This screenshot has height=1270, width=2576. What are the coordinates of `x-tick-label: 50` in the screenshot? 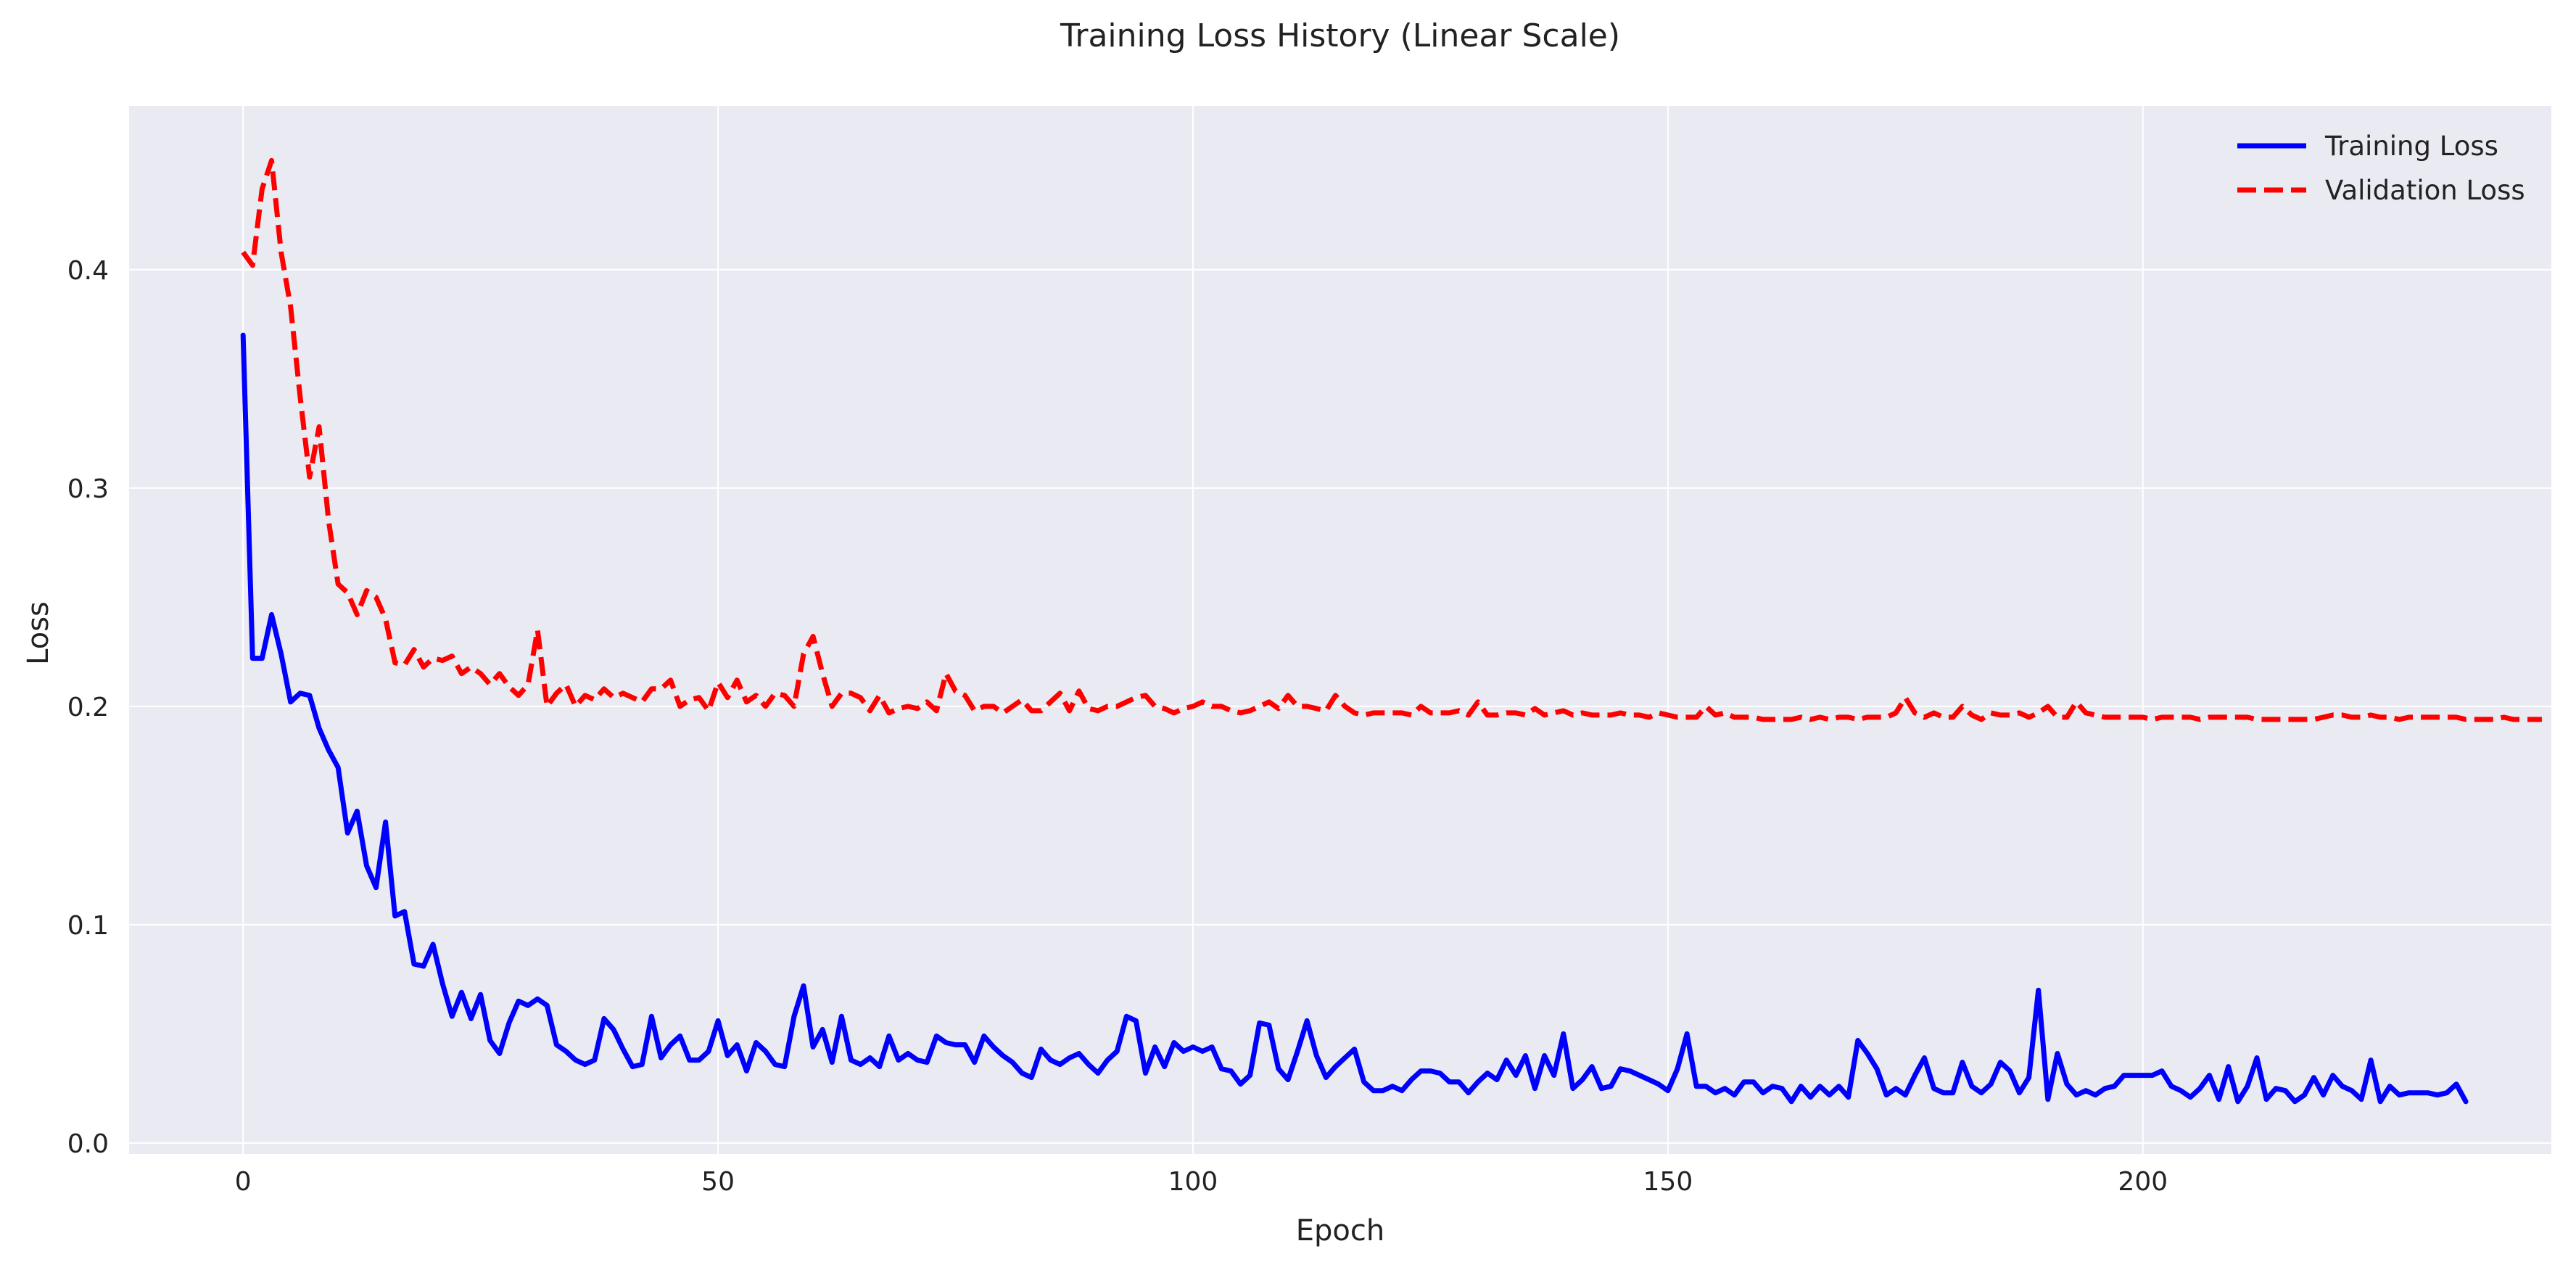 It's located at (718, 1182).